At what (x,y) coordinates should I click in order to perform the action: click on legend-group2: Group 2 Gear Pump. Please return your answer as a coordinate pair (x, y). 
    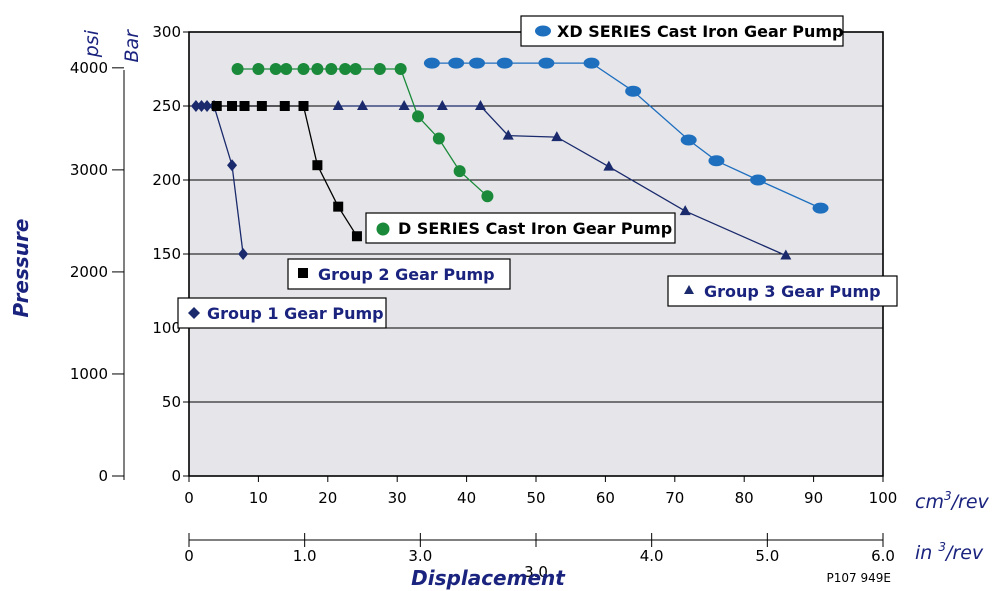
    Looking at the image, I should click on (399, 274).